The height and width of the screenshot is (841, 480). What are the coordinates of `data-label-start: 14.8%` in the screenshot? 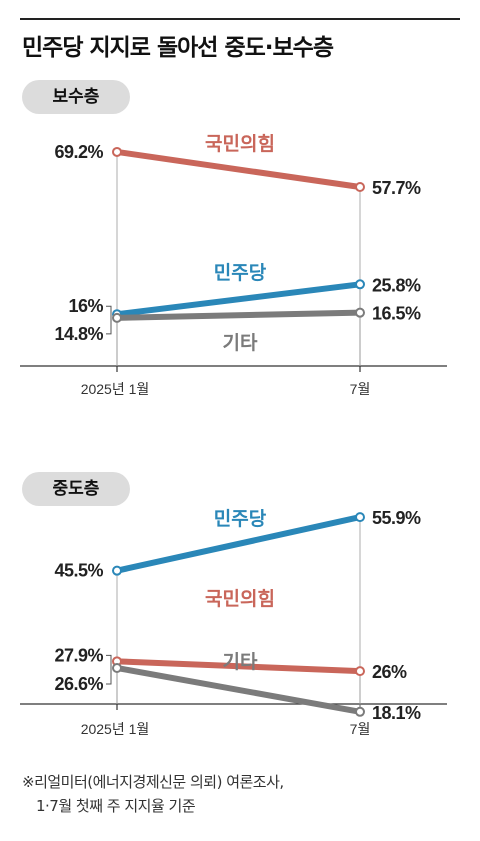 It's located at (78, 334).